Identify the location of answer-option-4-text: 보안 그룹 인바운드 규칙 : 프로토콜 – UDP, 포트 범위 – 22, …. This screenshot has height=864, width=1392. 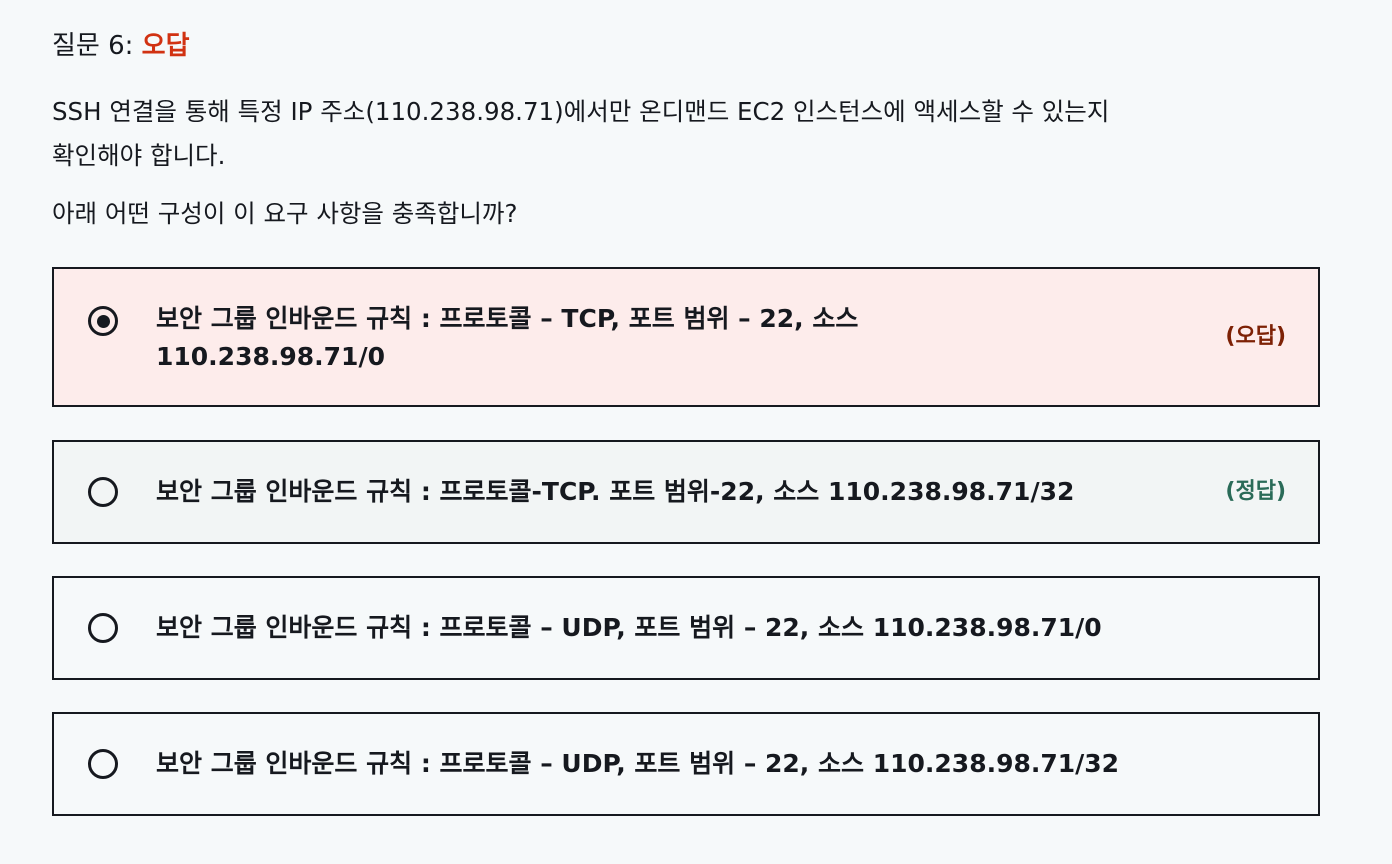
(638, 763).